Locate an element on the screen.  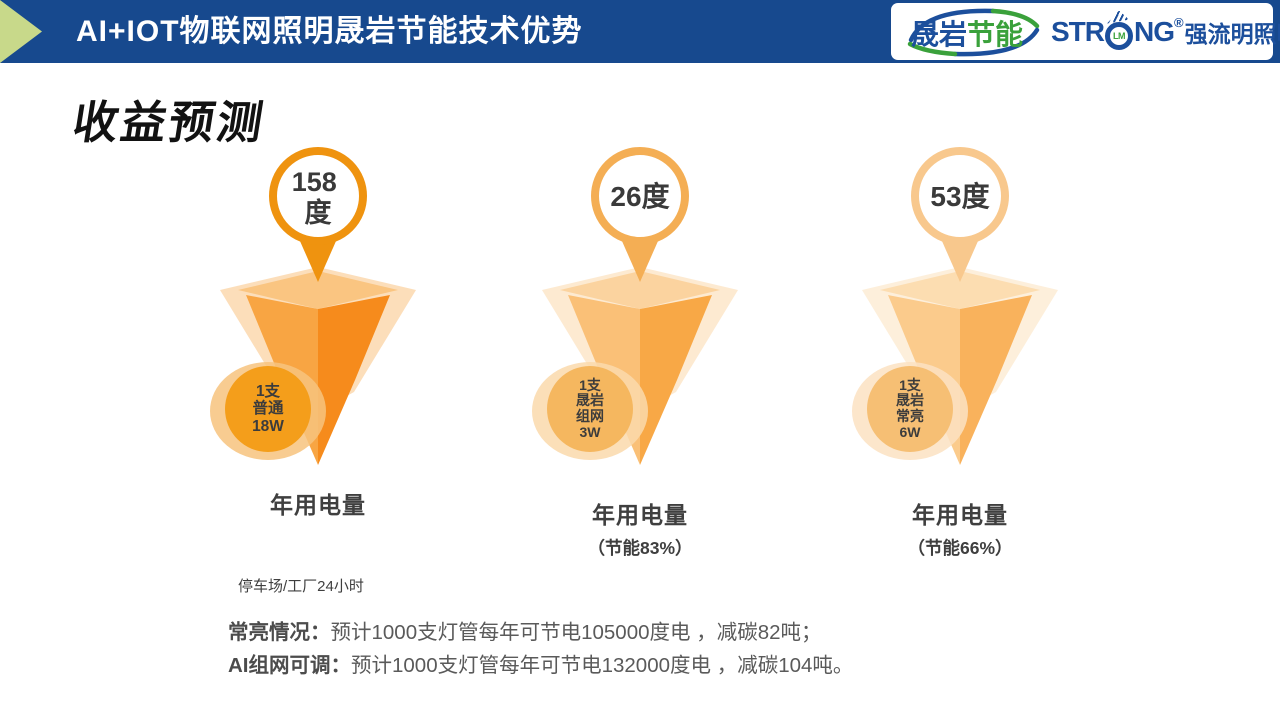
pin-value-line2: 度 is located at coordinates (318, 212).